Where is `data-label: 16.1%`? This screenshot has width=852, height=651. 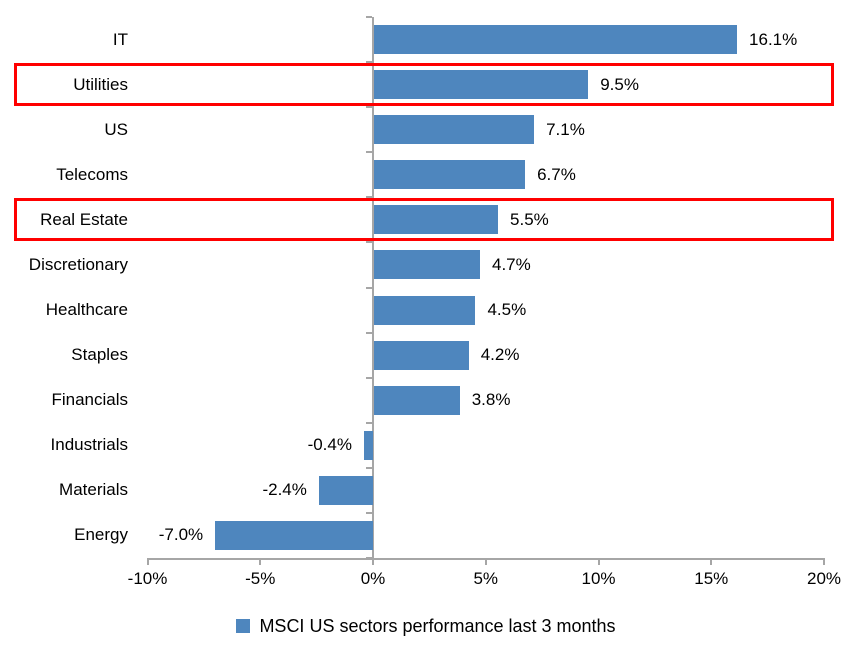 data-label: 16.1% is located at coordinates (773, 39).